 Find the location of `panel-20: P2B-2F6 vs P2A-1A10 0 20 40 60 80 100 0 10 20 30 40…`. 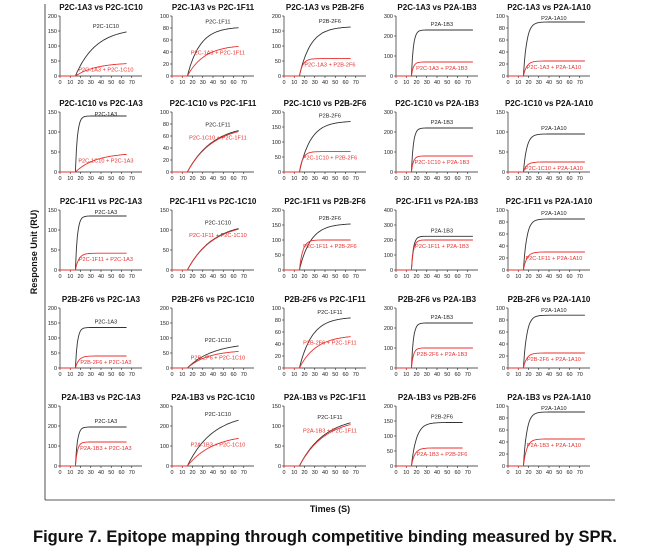

panel-20: P2B-2F6 vs P2A-1A10 0 20 40 60 80 100 0 10 20 30 40… is located at coordinates (543, 336).